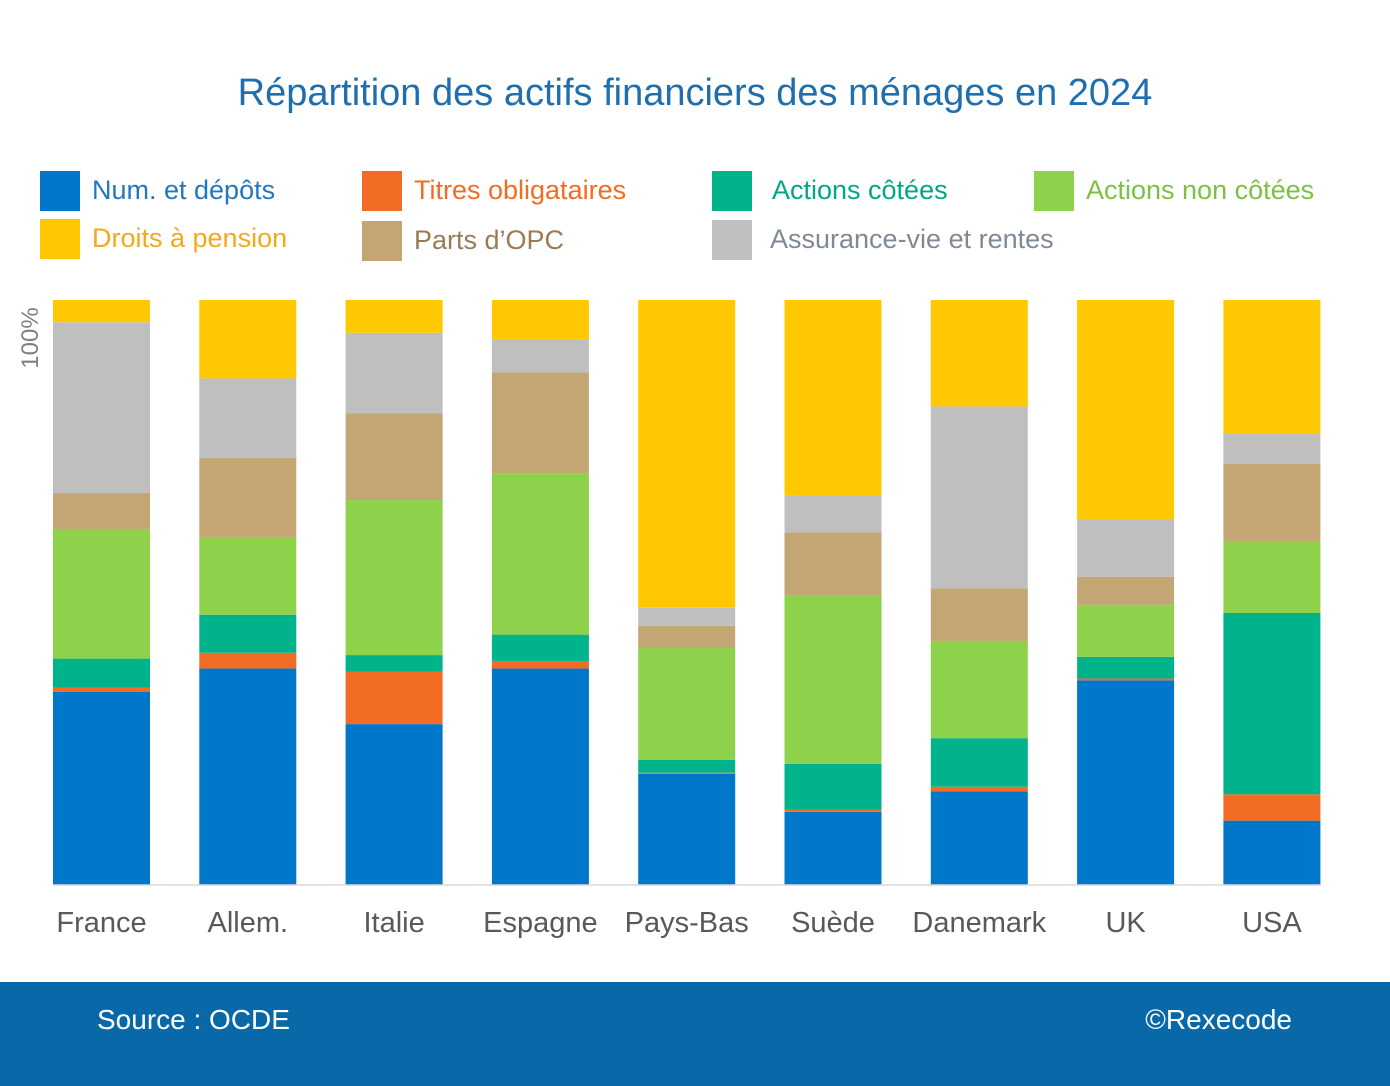 The image size is (1390, 1086). What do you see at coordinates (833, 923) in the screenshot?
I see `x-tick-label: Suède` at bounding box center [833, 923].